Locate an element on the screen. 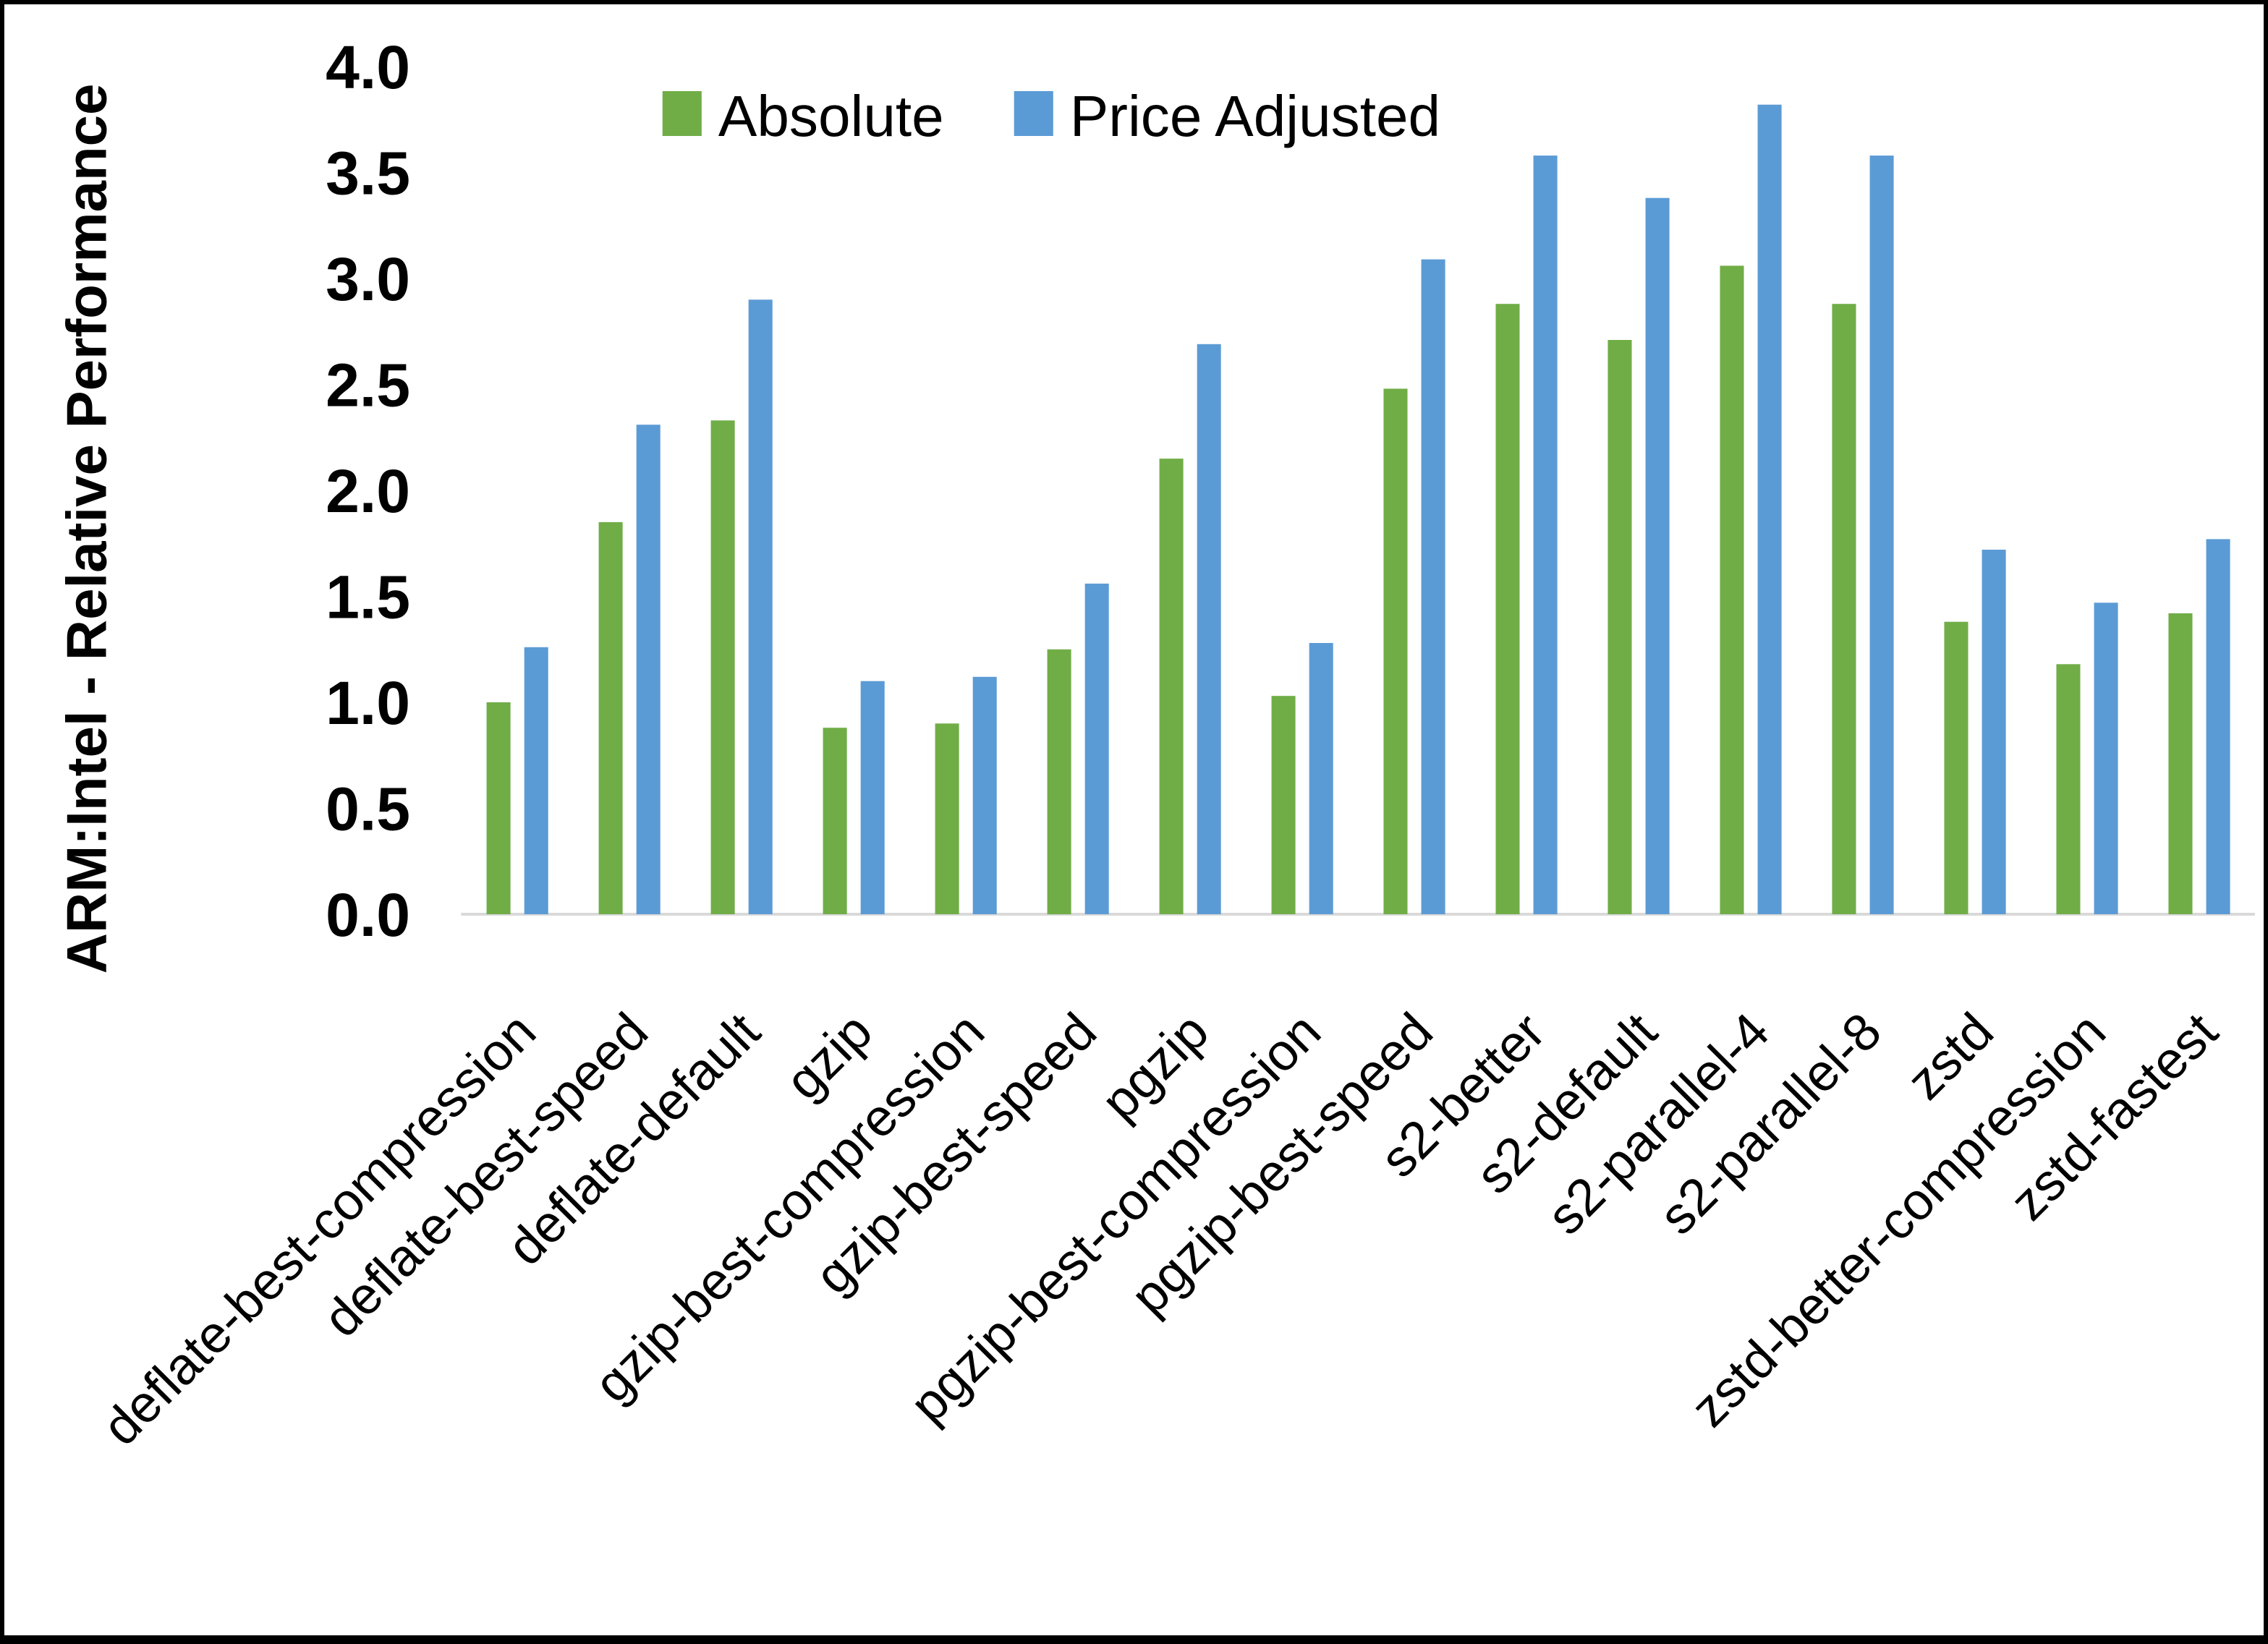 This screenshot has width=2268, height=1644. bar-absolute-deflate-default is located at coordinates (722, 667).